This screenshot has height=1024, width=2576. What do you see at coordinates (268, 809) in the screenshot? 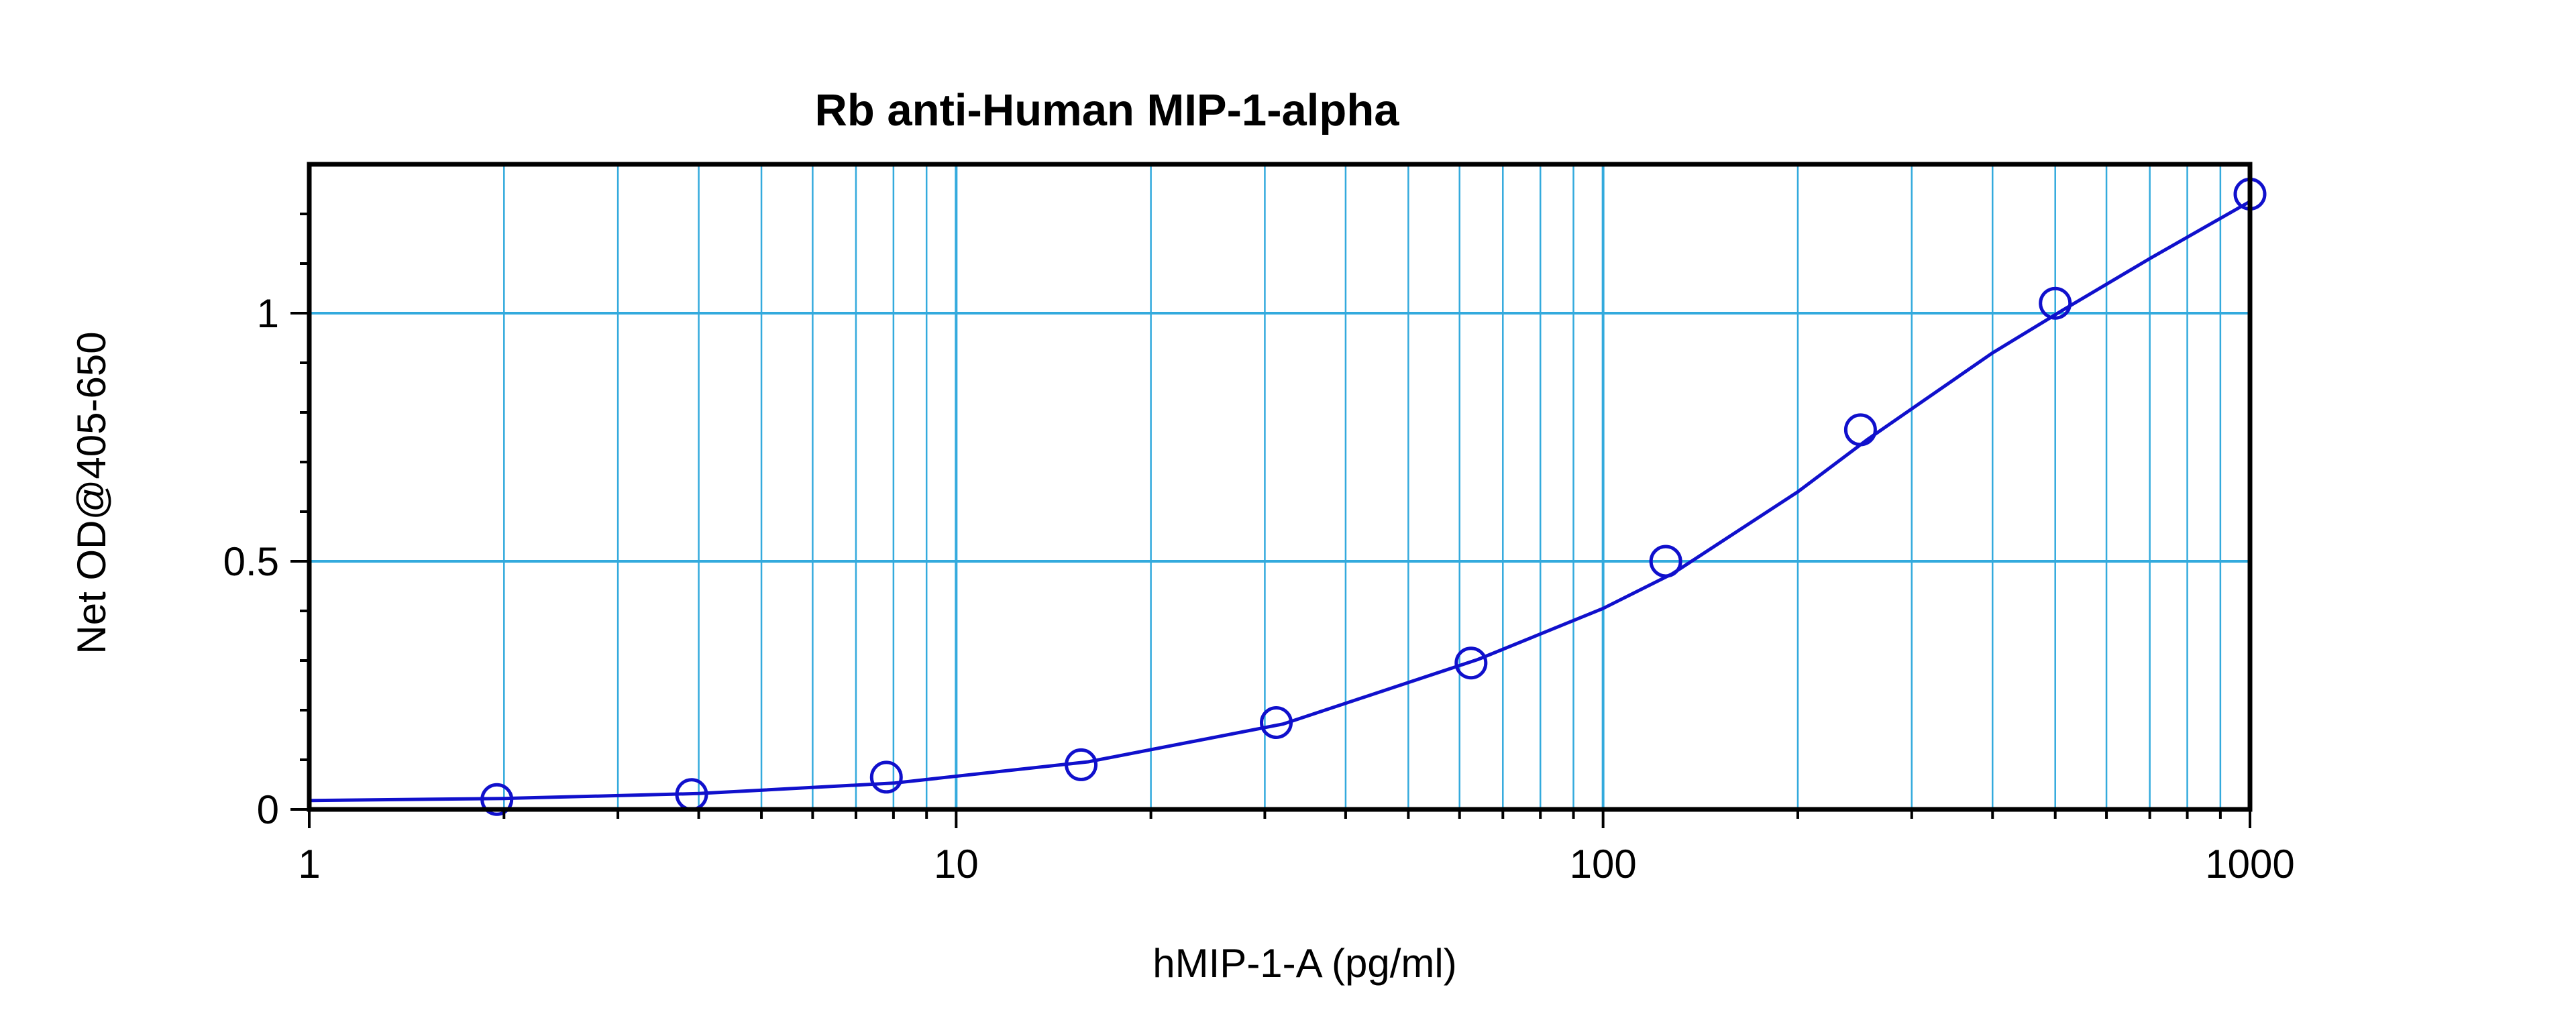
I see `y-tick-label: 0` at bounding box center [268, 809].